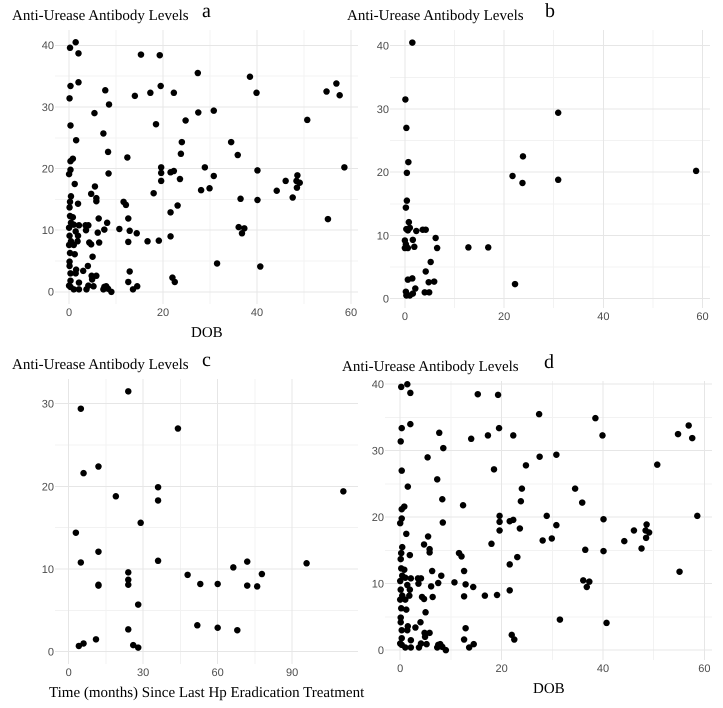 The image size is (723, 708). I want to click on chart-title: a, so click(206, 11).